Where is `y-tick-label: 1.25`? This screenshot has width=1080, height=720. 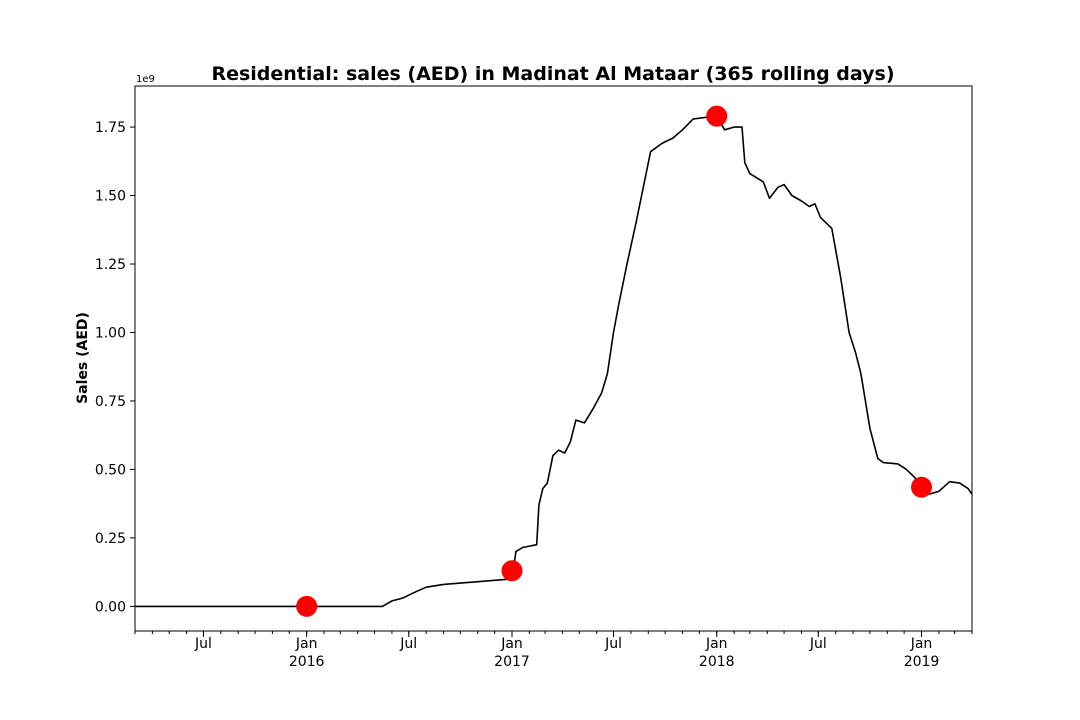 y-tick-label: 1.25 is located at coordinates (110, 265).